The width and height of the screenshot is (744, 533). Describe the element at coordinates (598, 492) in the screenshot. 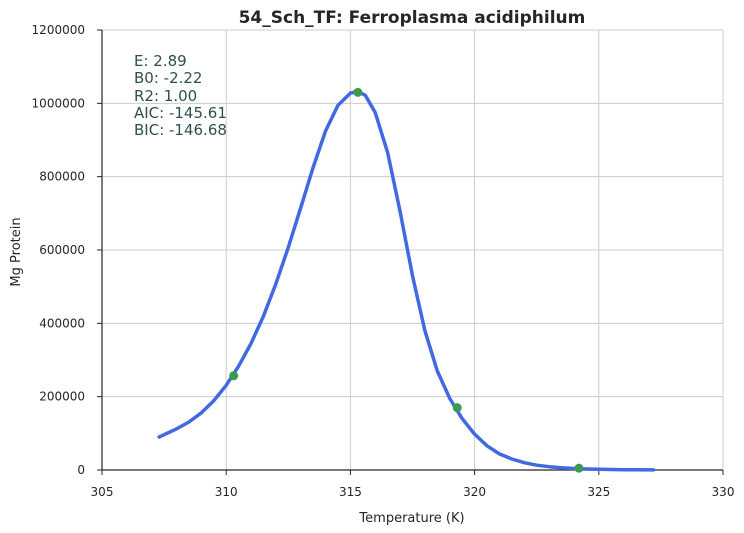

I see `x-tick-label: 325` at that location.